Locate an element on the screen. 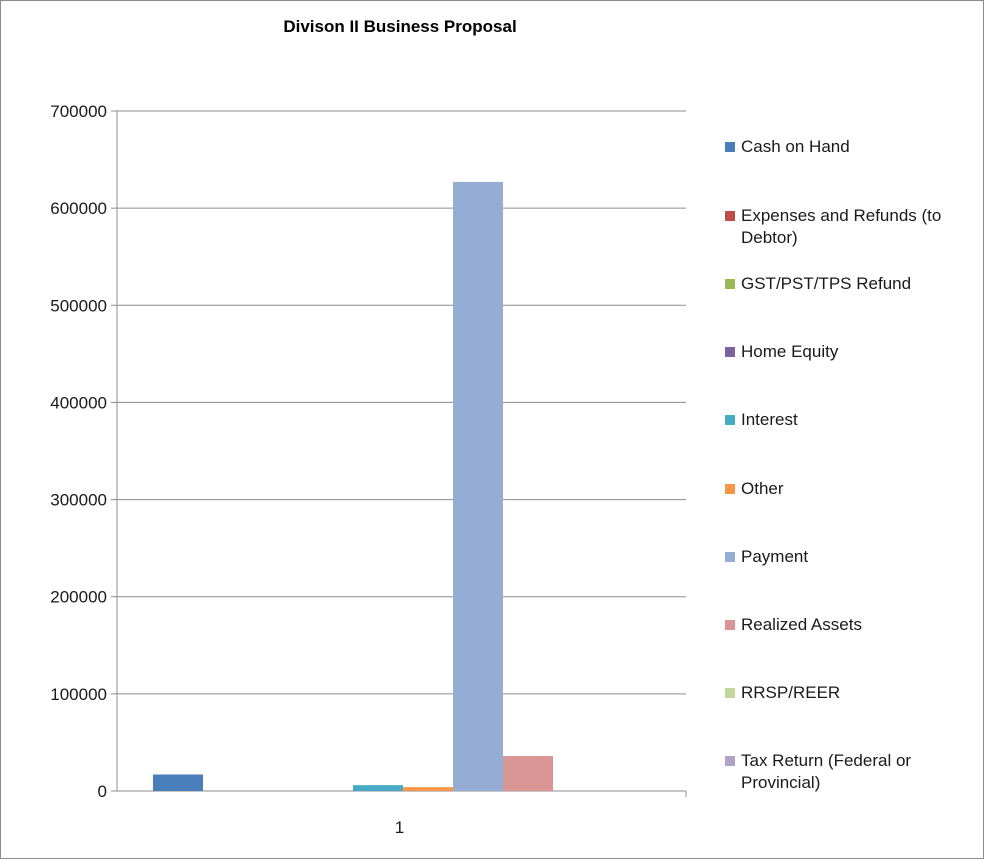 The width and height of the screenshot is (984, 859). bar-realized-assets is located at coordinates (528, 773).